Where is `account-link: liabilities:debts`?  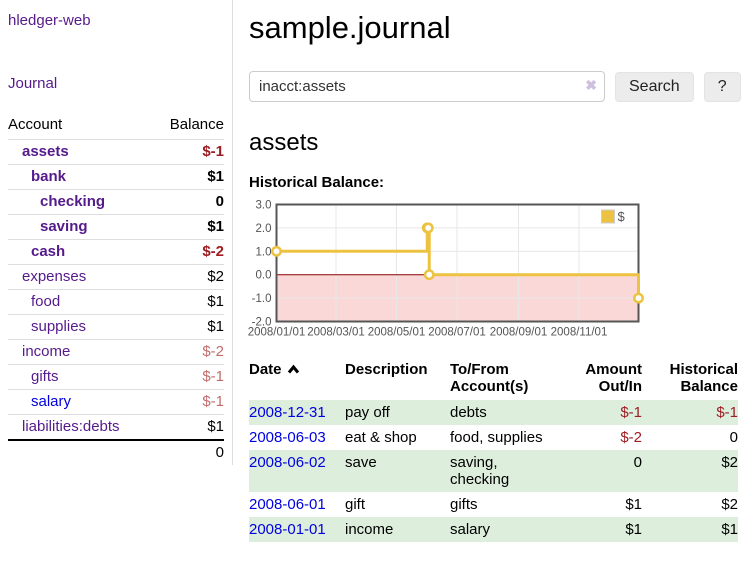
account-link: liabilities:debts is located at coordinates (71, 426).